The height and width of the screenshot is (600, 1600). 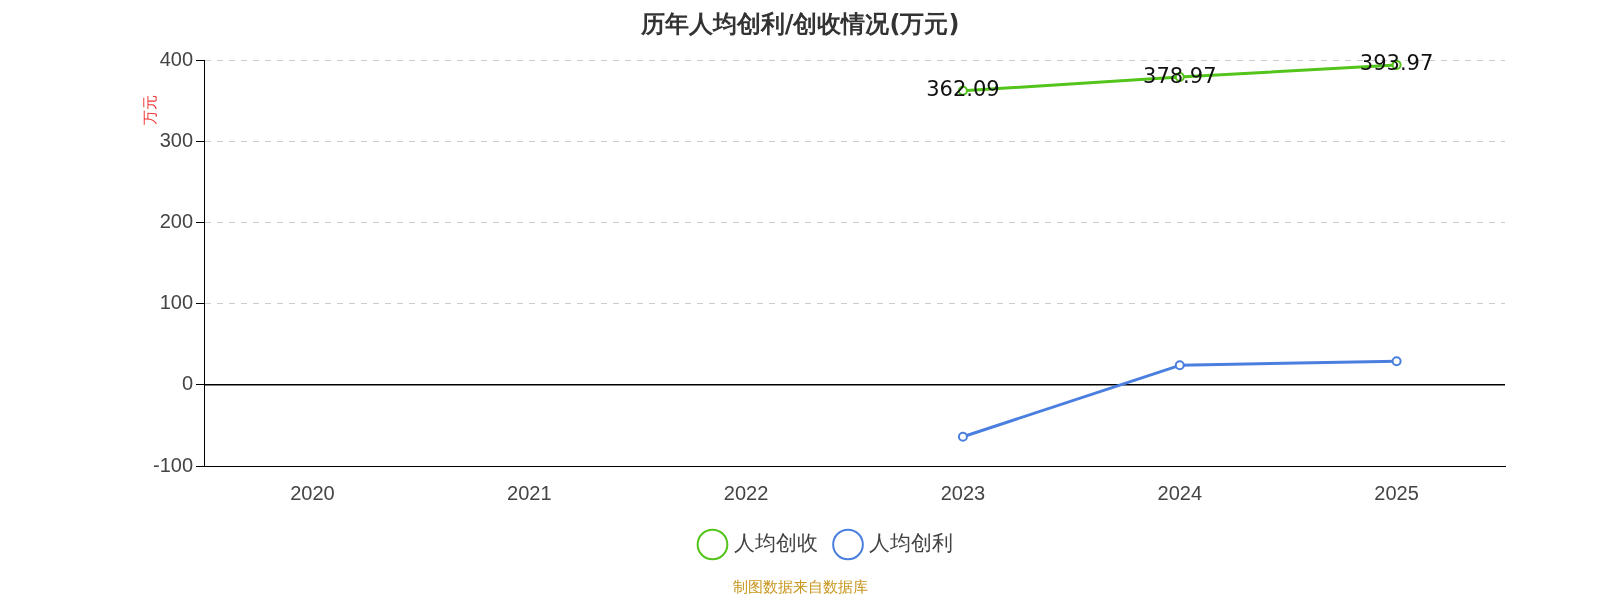 I want to click on y-tick-label: 100, so click(x=176, y=302).